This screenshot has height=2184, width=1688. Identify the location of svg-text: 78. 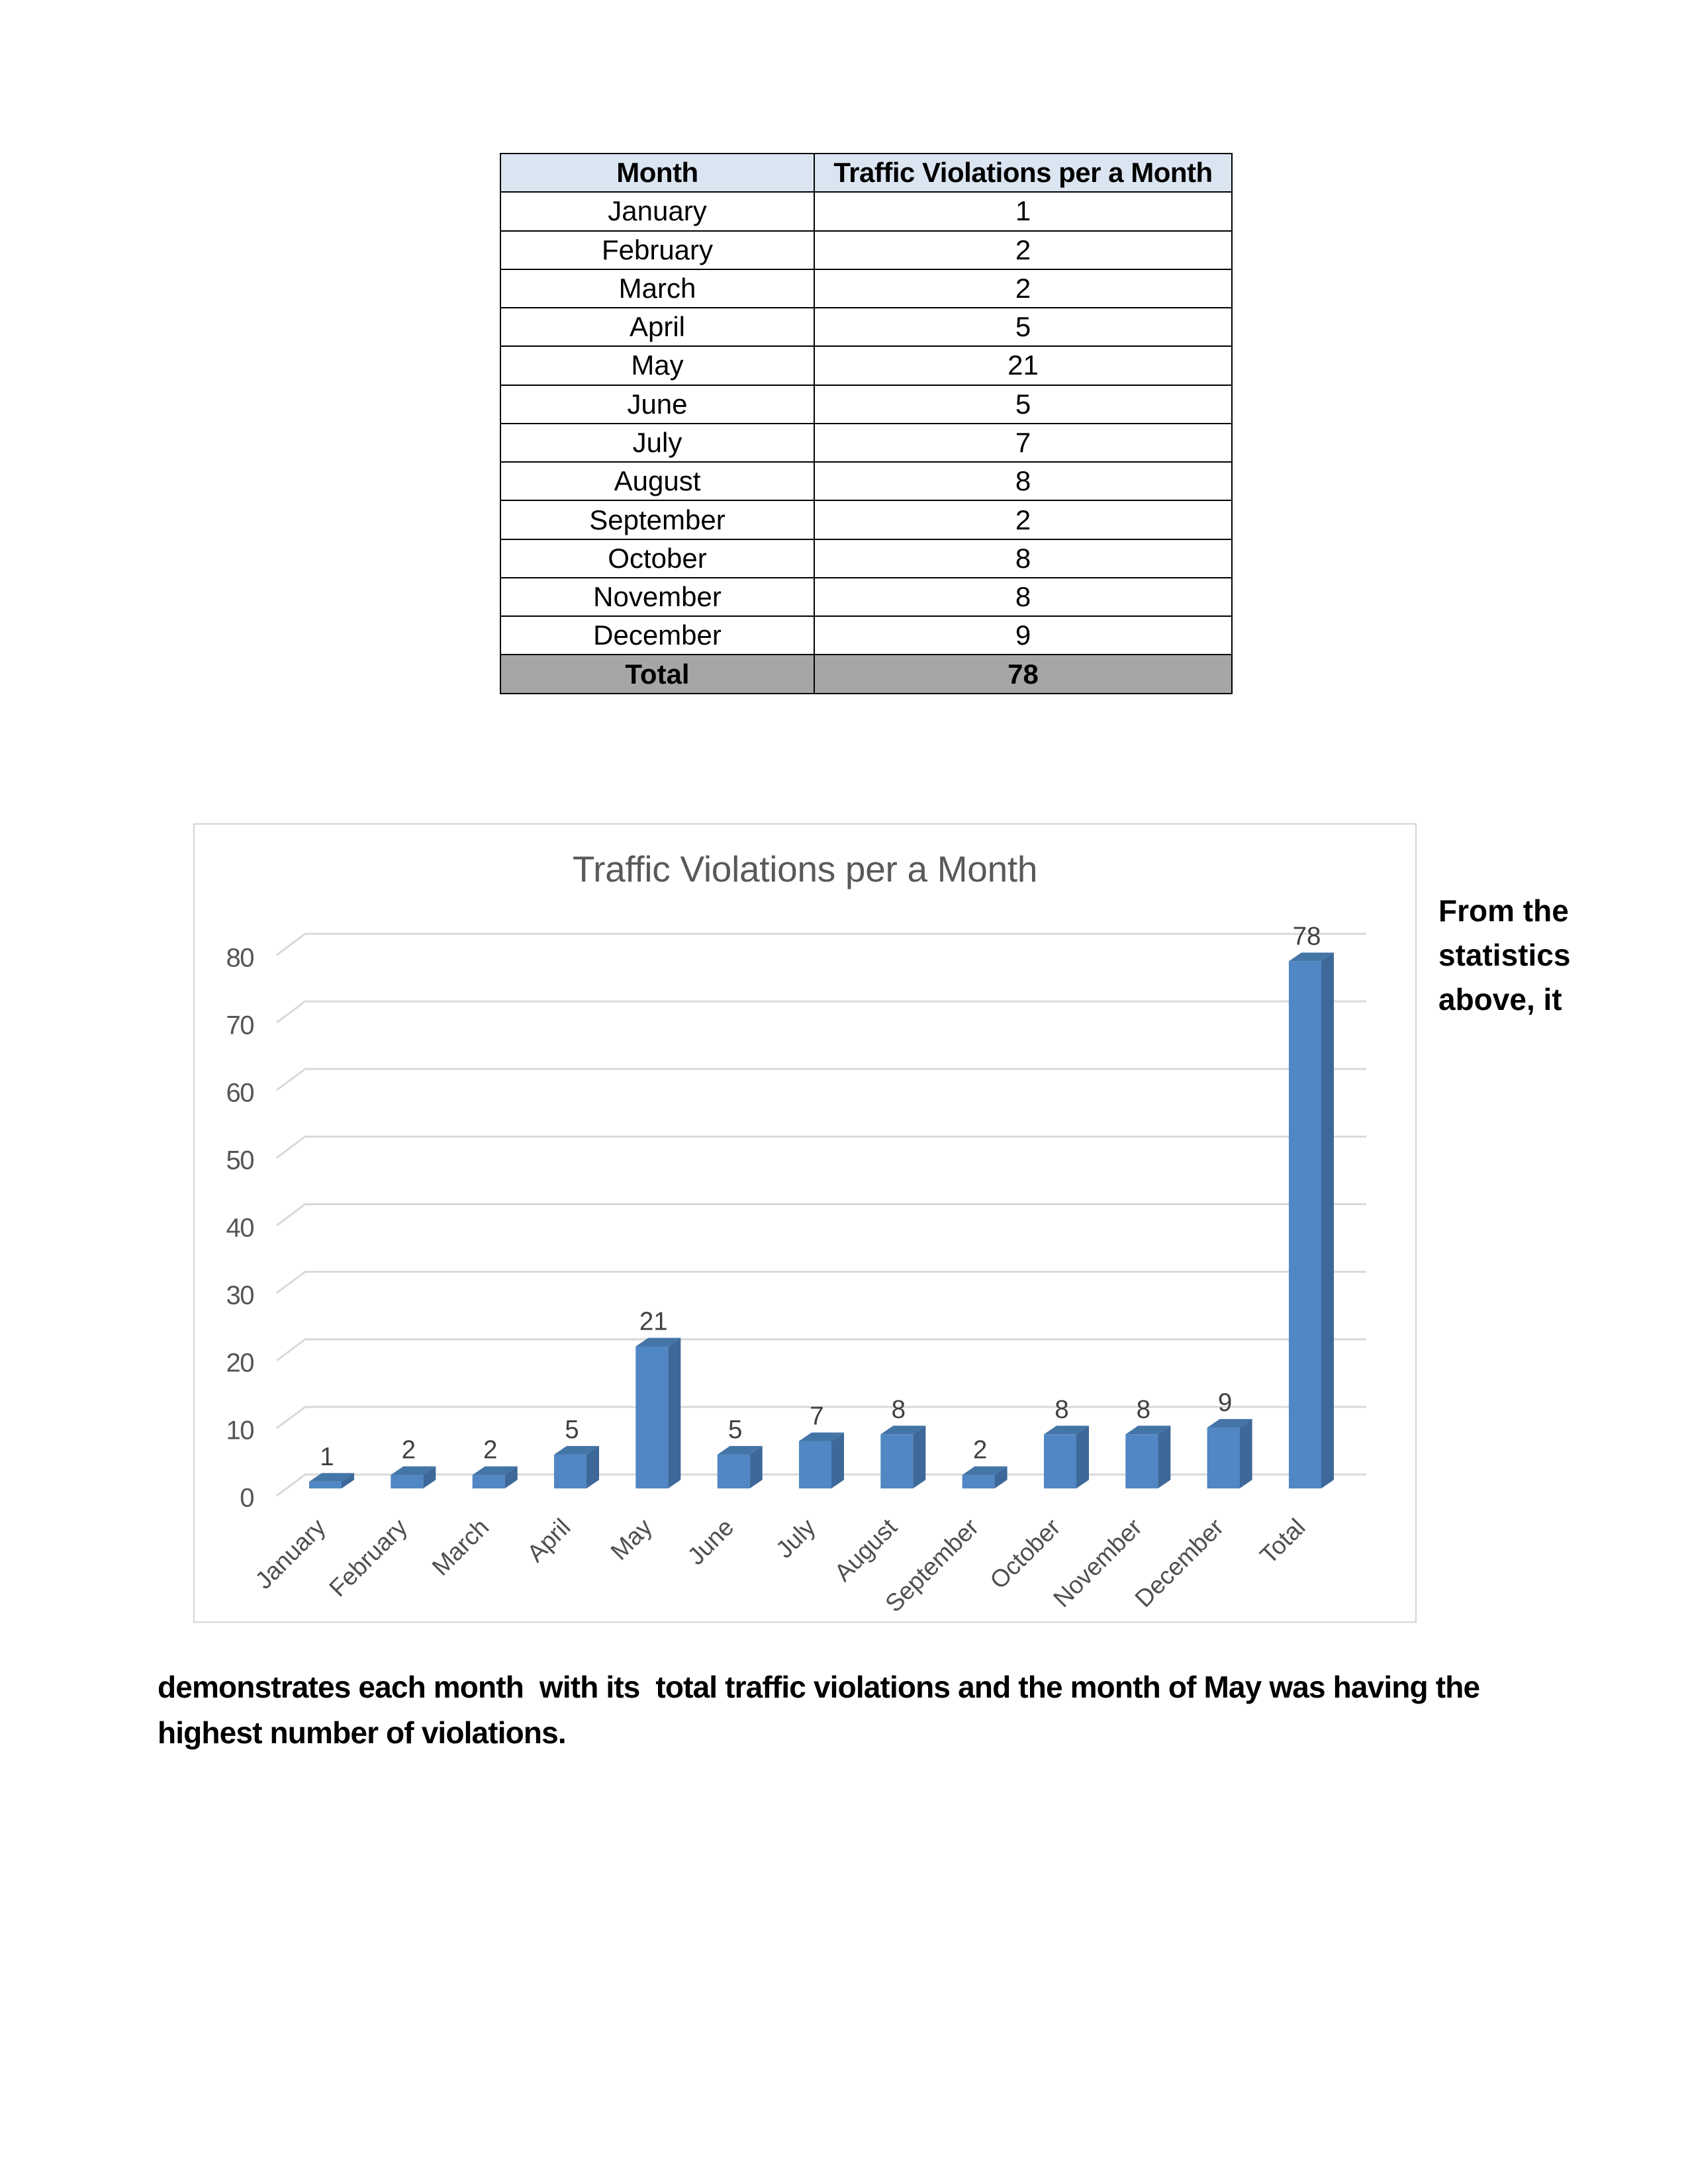
(1307, 936).